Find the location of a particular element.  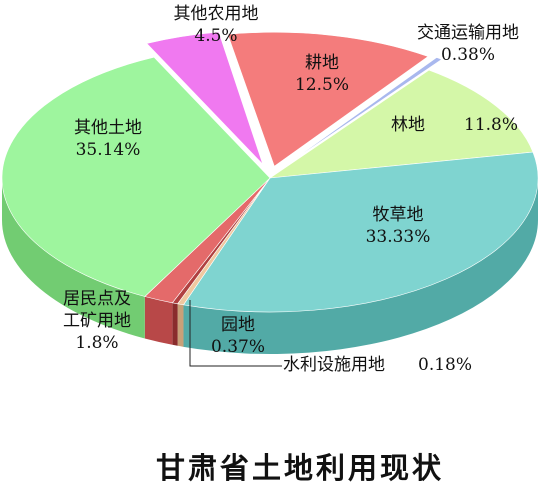

slice-transport is located at coordinates (362, 112).